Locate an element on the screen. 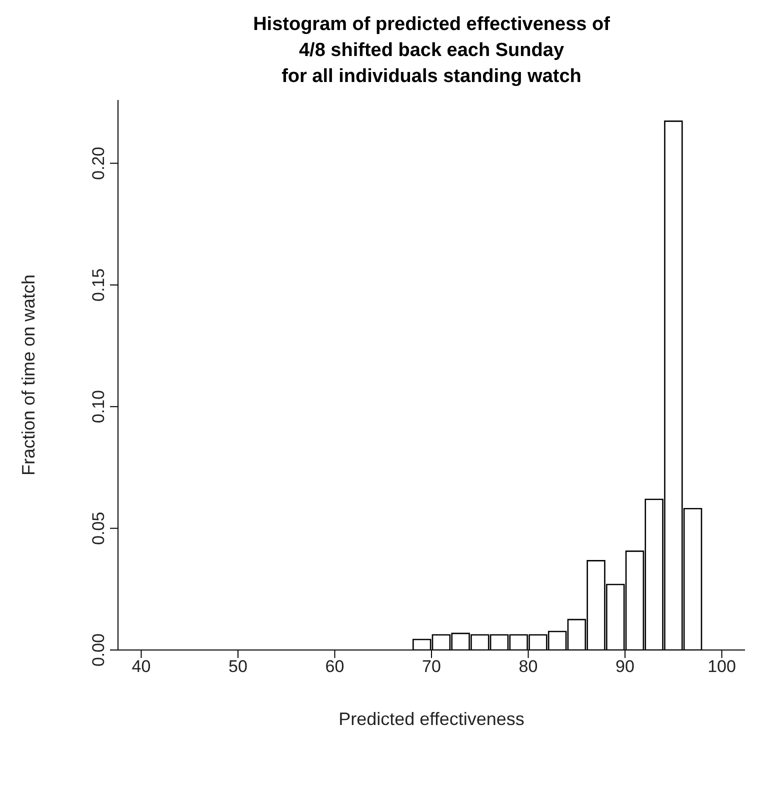 The image size is (773, 795). y-tick-label: 0.05 is located at coordinates (98, 528).